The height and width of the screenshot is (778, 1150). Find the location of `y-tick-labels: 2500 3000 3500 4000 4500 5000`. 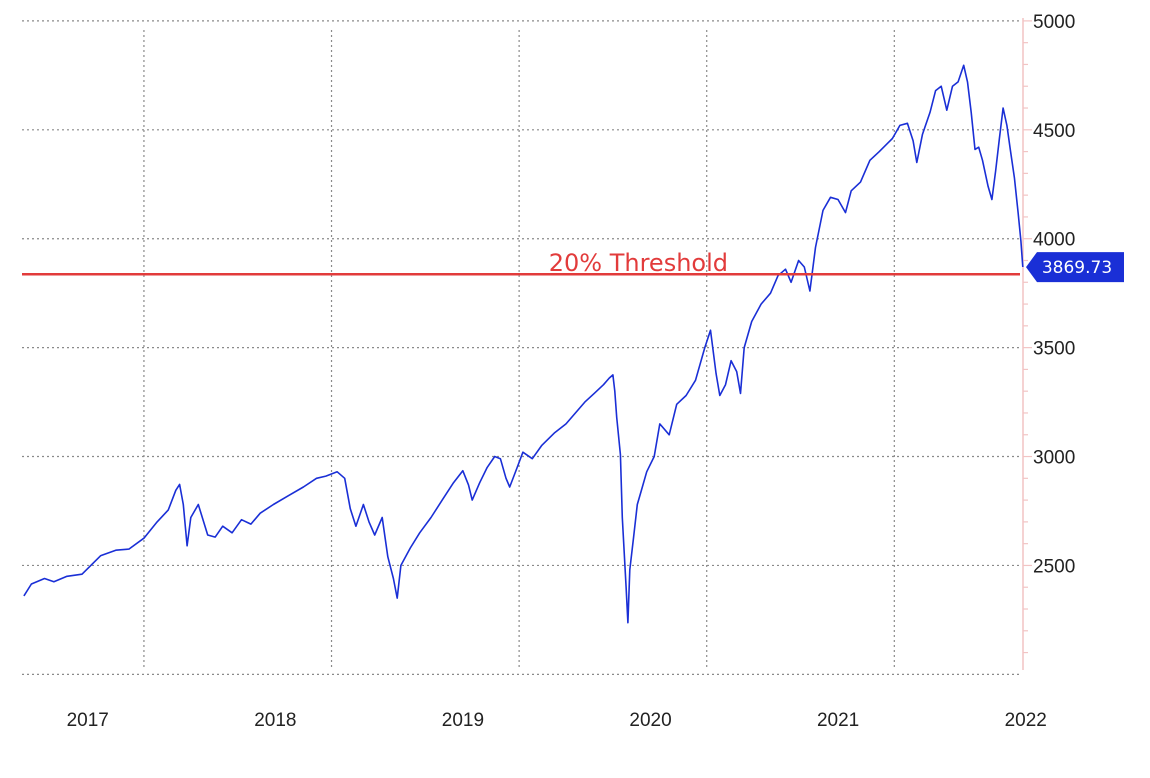

y-tick-labels: 2500 3000 3500 4000 4500 5000 is located at coordinates (1054, 295).